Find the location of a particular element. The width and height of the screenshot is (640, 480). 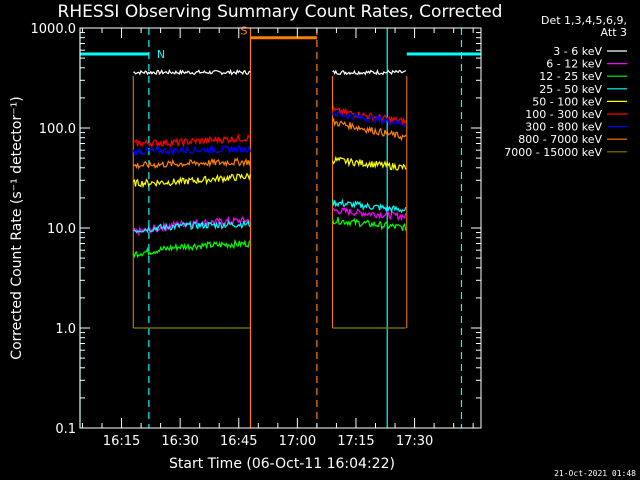

legend-label-6: 300 - 800 keV is located at coordinates (563, 127).